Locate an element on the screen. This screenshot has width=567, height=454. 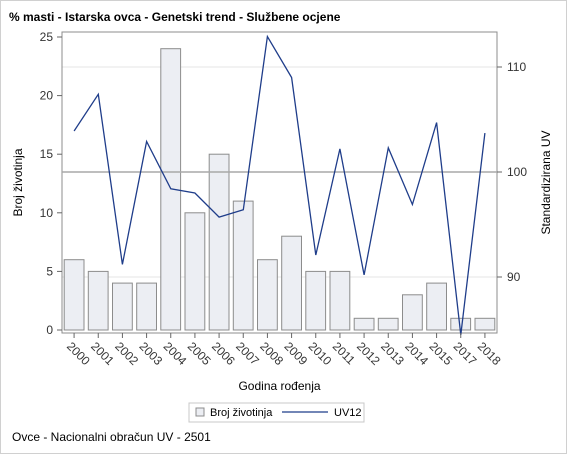
bar-2008 is located at coordinates (267, 295).